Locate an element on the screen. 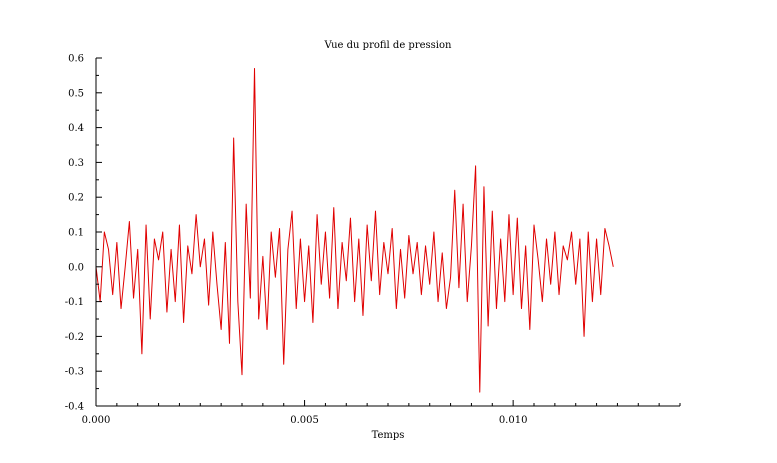 This screenshot has width=777, height=463. x-tick-label: 0.005 is located at coordinates (304, 420).